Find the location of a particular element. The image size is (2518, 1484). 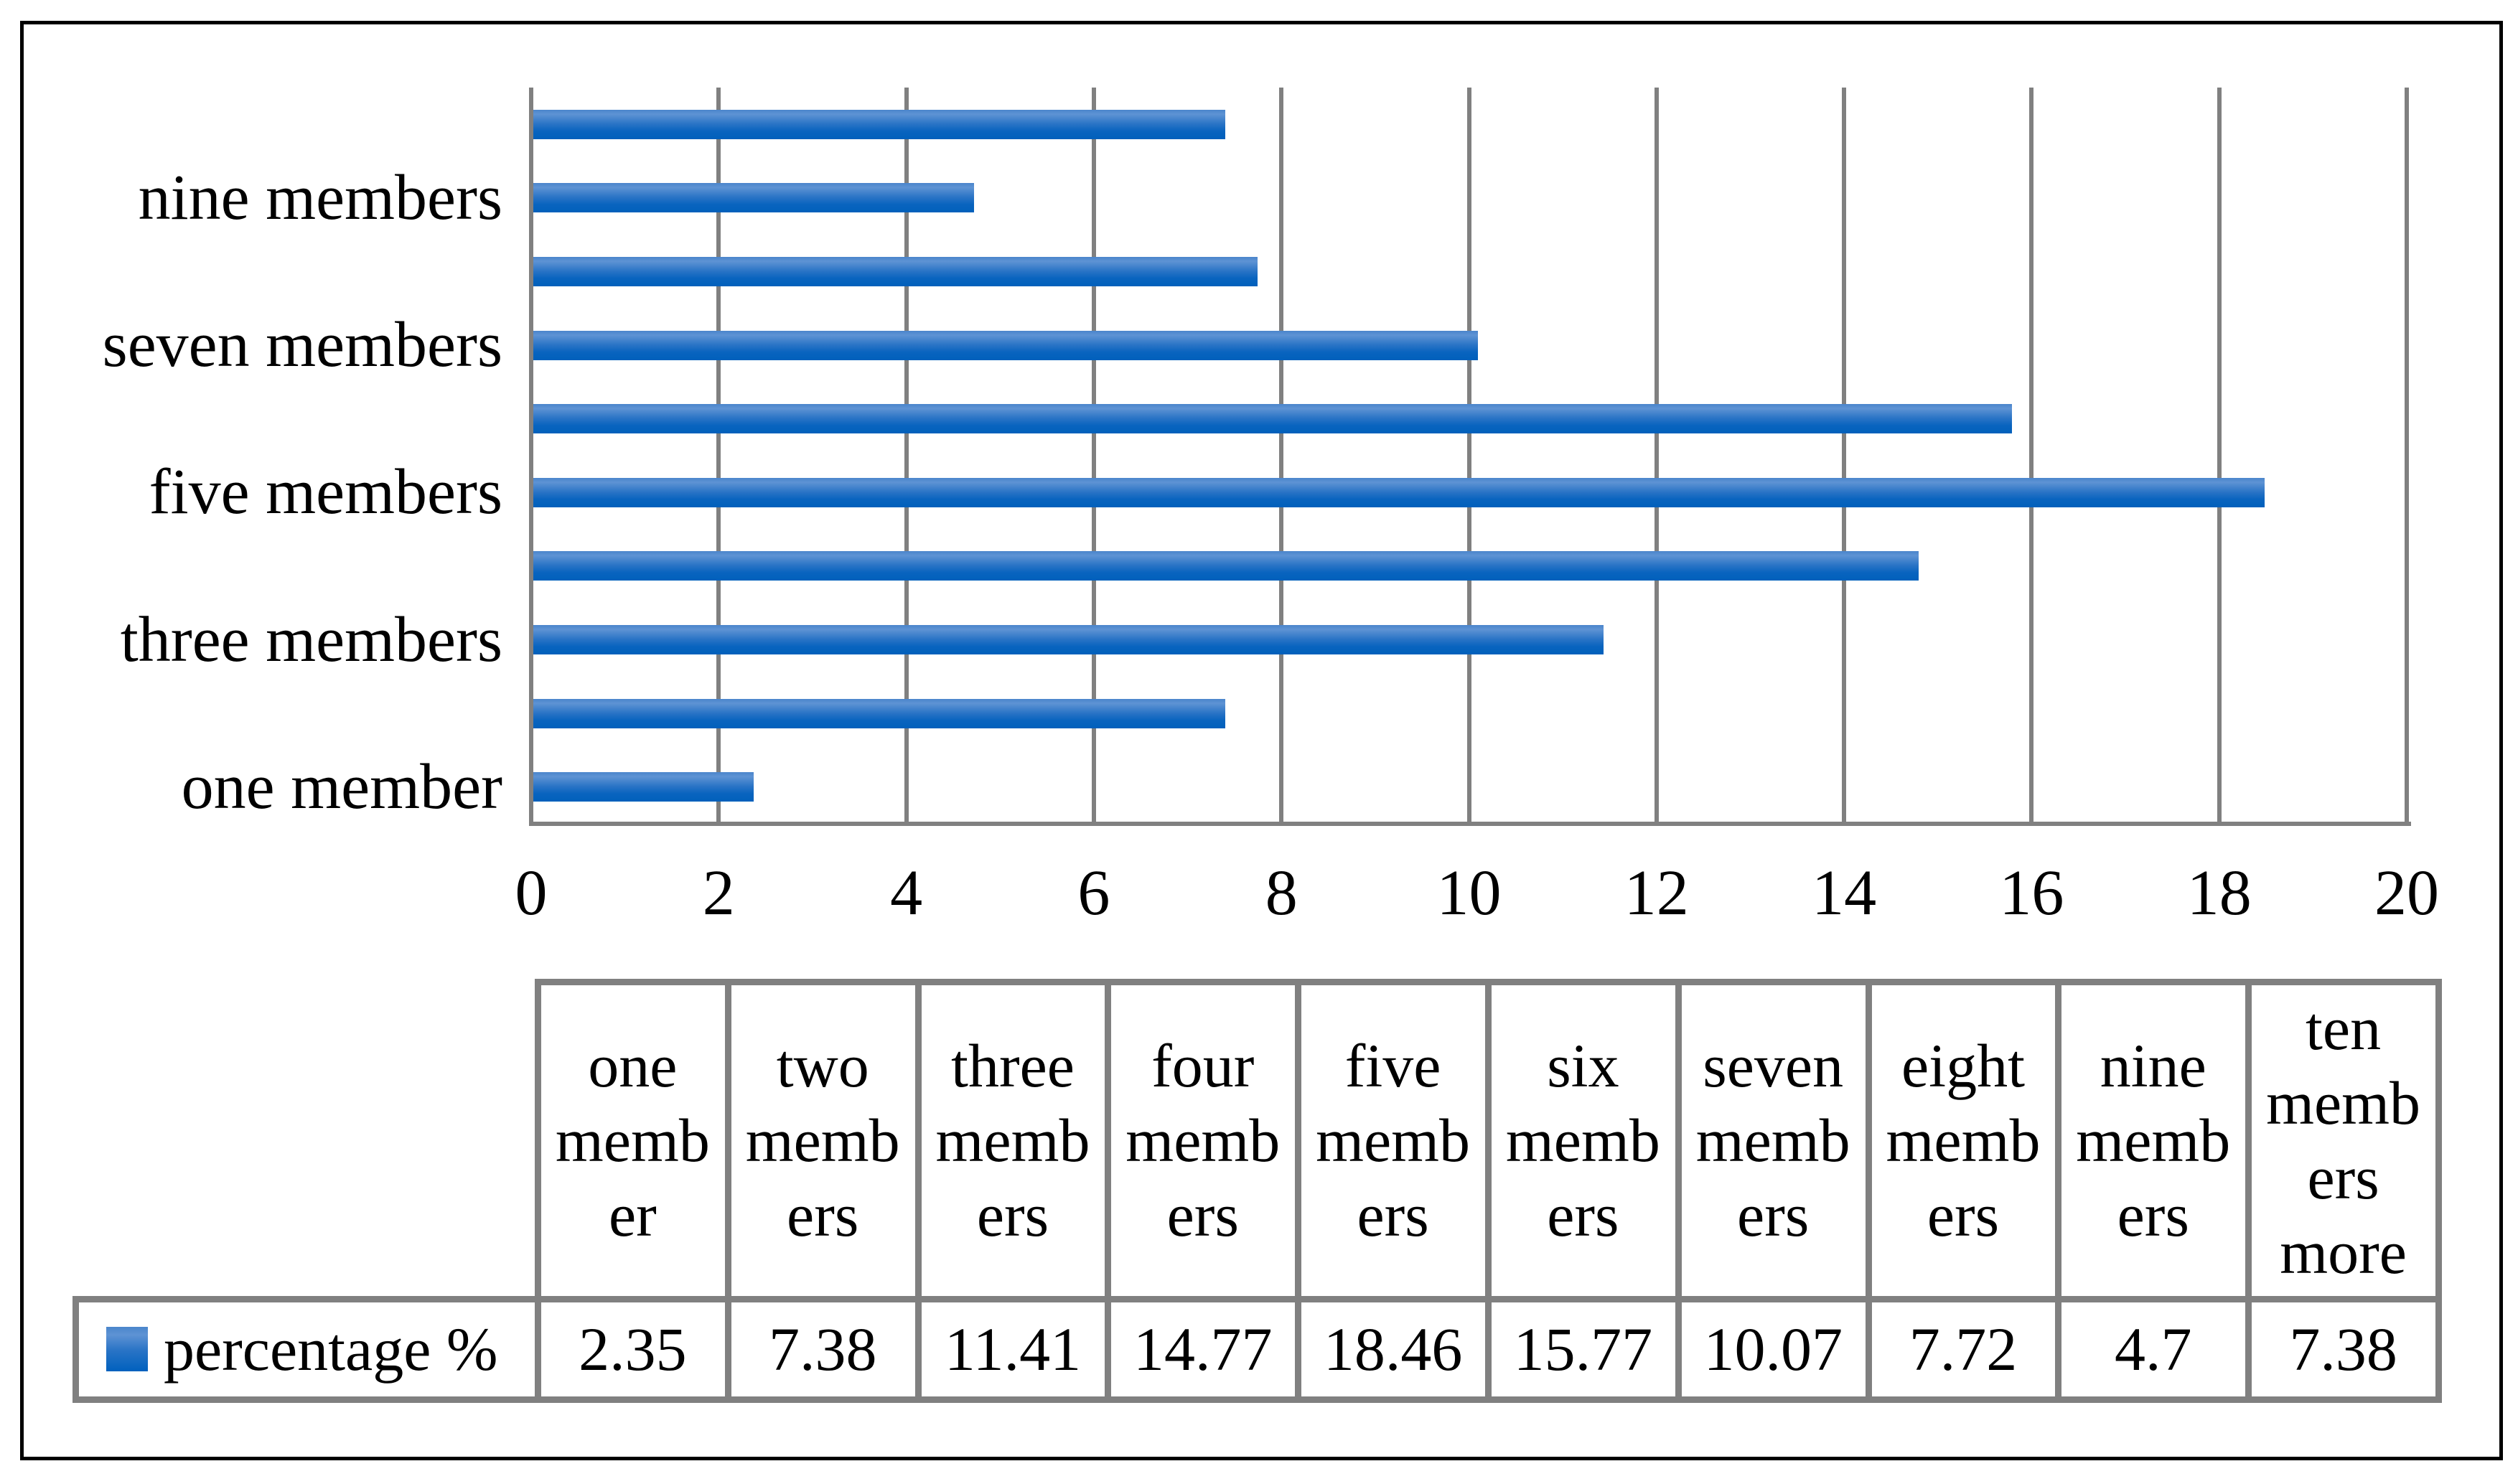

bar-three-members is located at coordinates (1069, 639).